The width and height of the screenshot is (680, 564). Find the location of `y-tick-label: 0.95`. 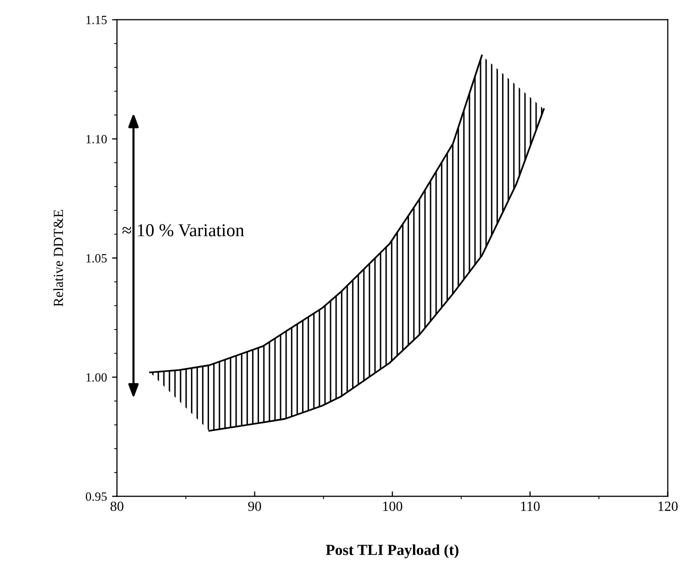

y-tick-label: 0.95 is located at coordinates (96, 496).